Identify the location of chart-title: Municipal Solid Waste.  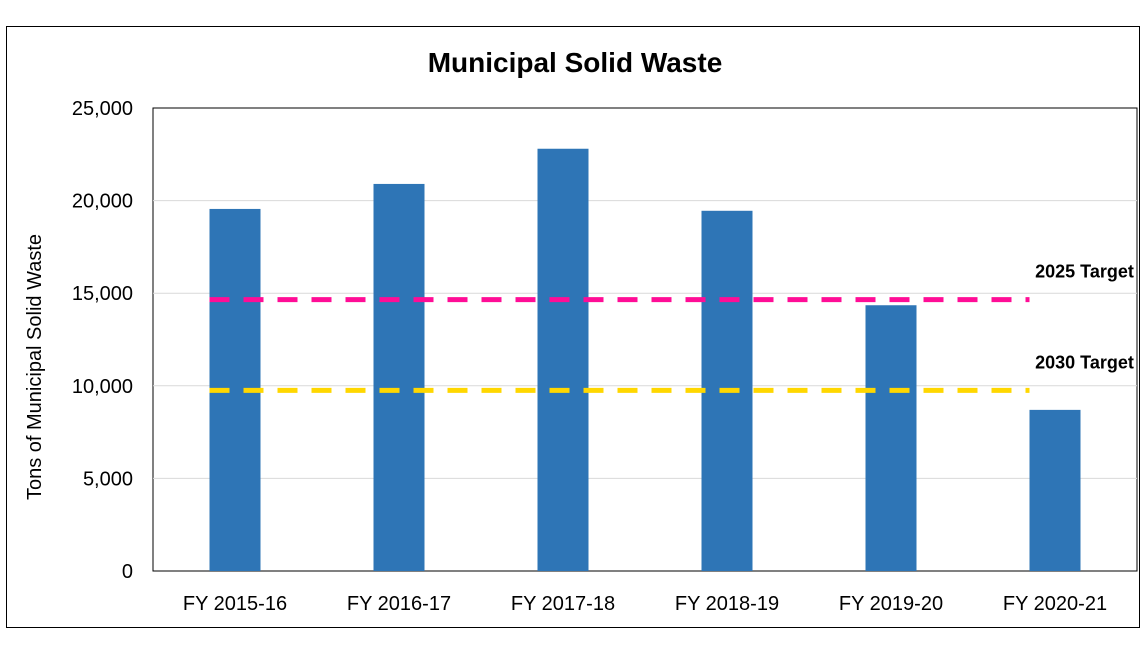
(575, 62).